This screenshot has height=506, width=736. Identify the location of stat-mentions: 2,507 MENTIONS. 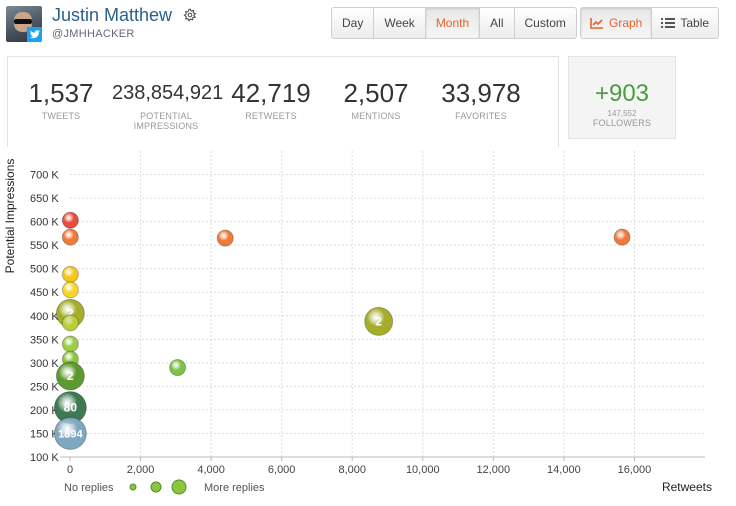
(376, 100).